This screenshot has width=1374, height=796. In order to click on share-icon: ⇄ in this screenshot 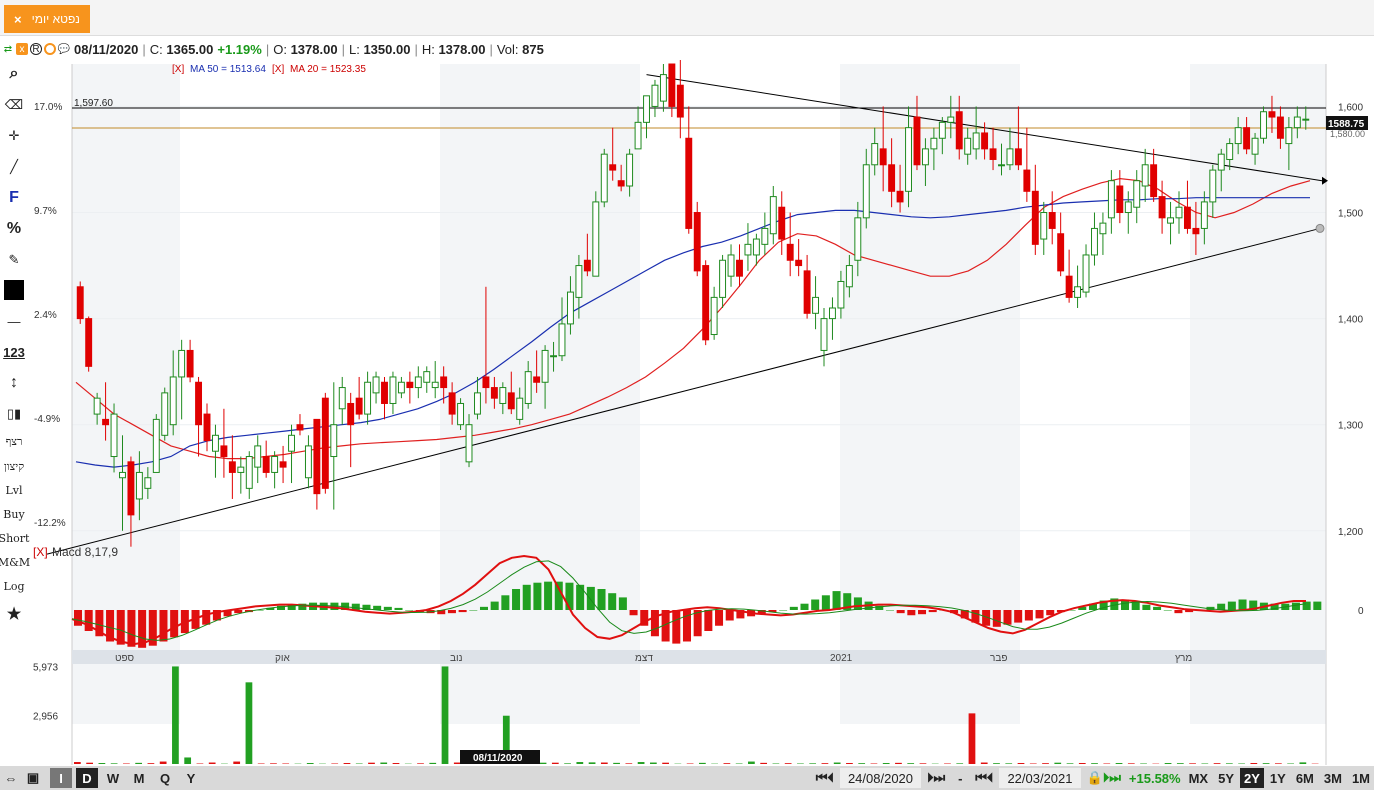, I will do `click(8, 49)`.